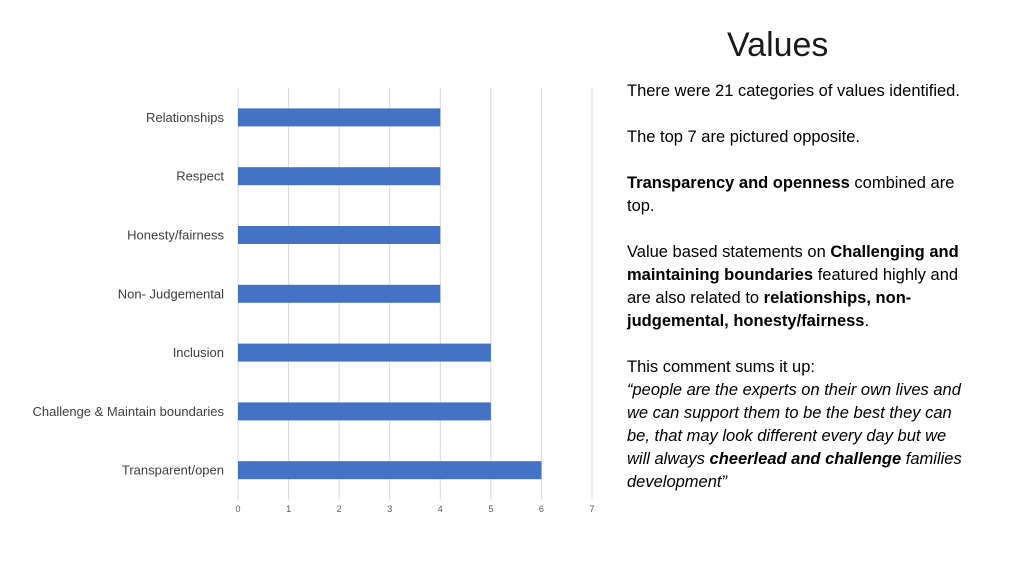 This screenshot has width=1024, height=576. Describe the element at coordinates (200, 176) in the screenshot. I see `category-label: Respect` at that location.